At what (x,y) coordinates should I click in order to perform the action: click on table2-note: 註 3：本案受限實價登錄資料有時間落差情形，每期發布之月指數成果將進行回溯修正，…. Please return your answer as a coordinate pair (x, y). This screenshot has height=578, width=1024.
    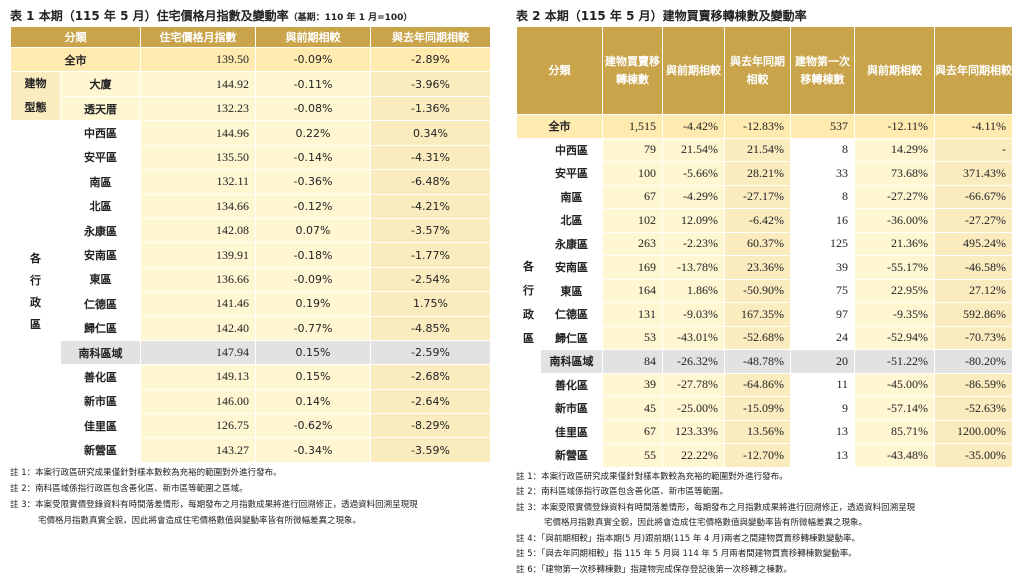
    Looking at the image, I should click on (766, 509).